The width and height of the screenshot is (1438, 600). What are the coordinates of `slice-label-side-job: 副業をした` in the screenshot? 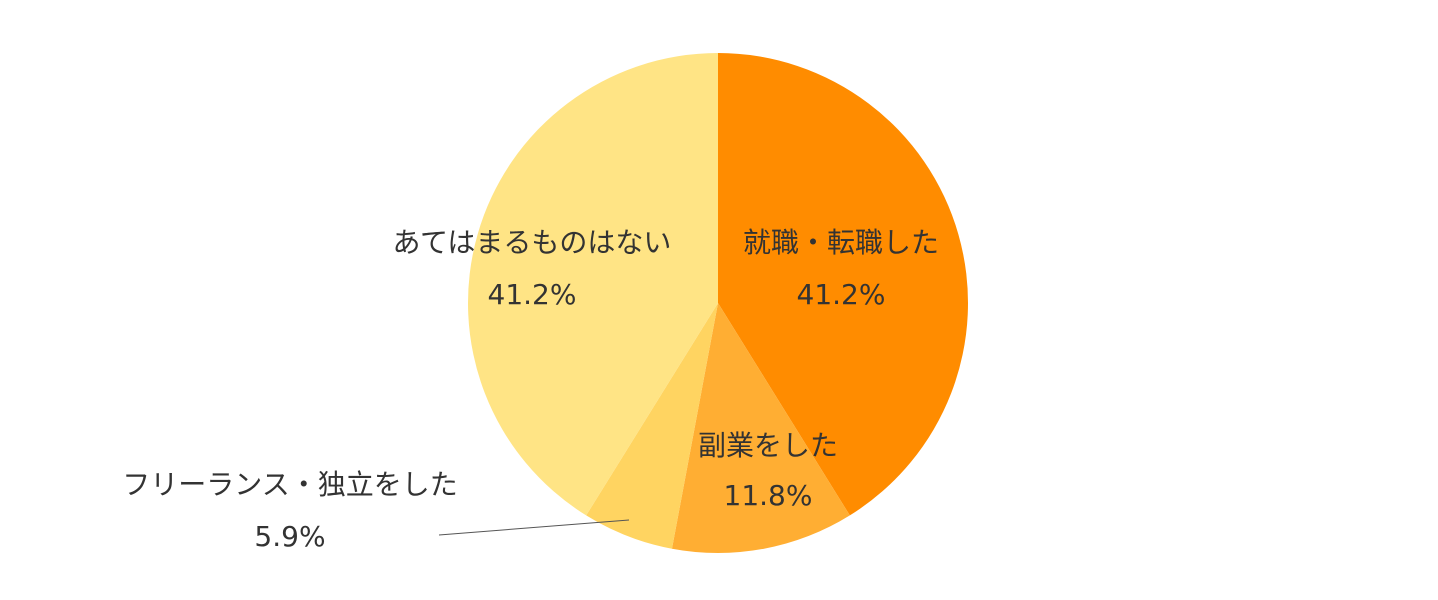 It's located at (768, 445).